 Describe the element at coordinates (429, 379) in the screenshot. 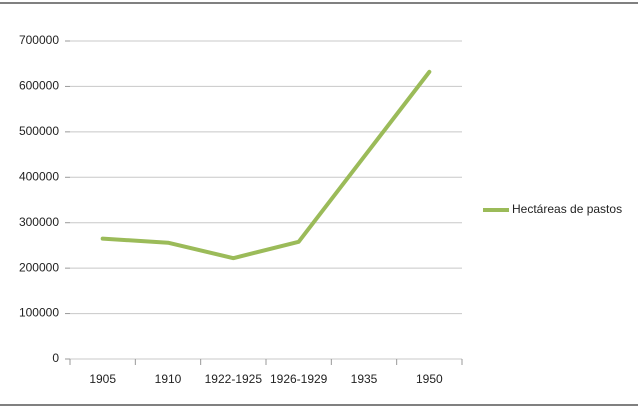

I see `x-tick-label: 1950` at that location.